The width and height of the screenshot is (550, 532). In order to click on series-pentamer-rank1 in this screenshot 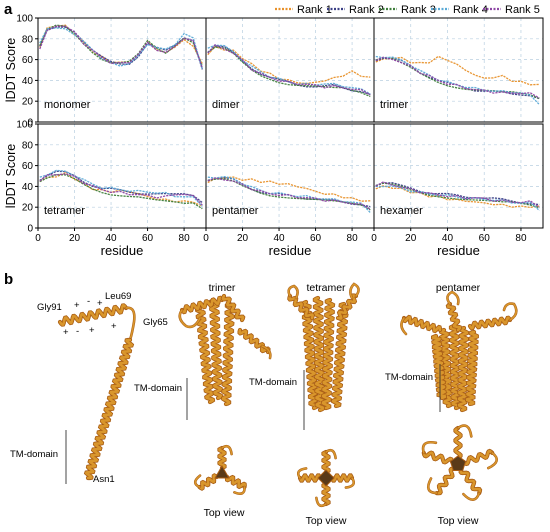, I will do `click(289, 189)`.